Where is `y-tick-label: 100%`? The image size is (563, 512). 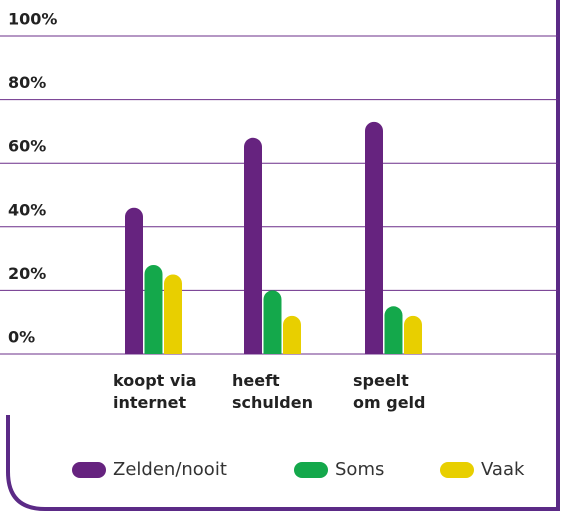
y-tick-label: 100% is located at coordinates (32, 19).